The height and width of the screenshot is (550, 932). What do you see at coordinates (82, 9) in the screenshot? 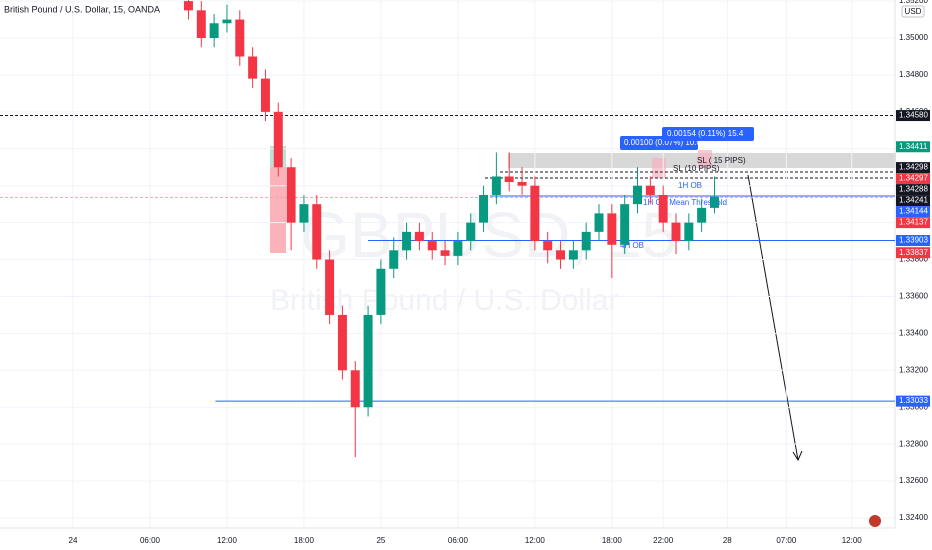
I see `chart-title: British Pound / U.S. Dollar, 15, OANDA` at bounding box center [82, 9].